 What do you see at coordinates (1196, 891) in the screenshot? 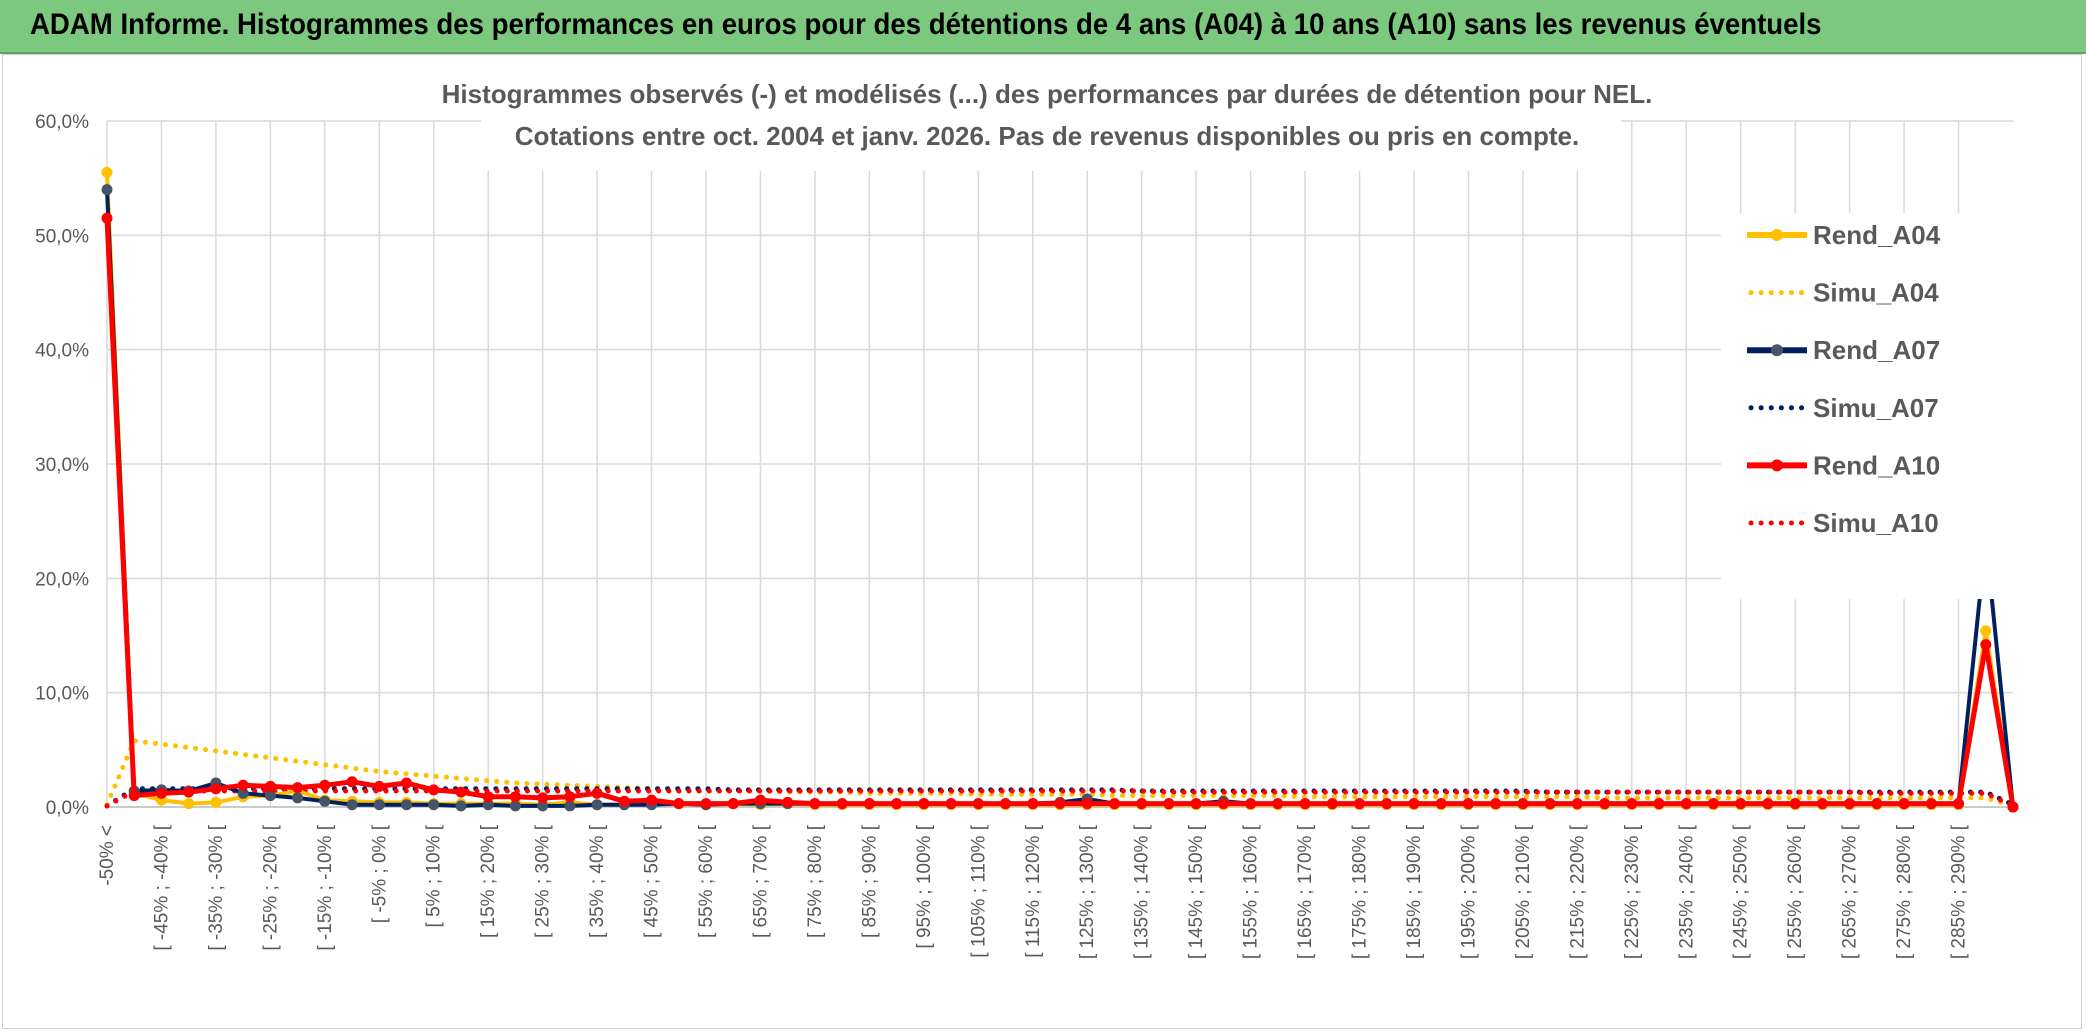
I see `x-tick-label: [ 145% ; 150% [` at bounding box center [1196, 891].